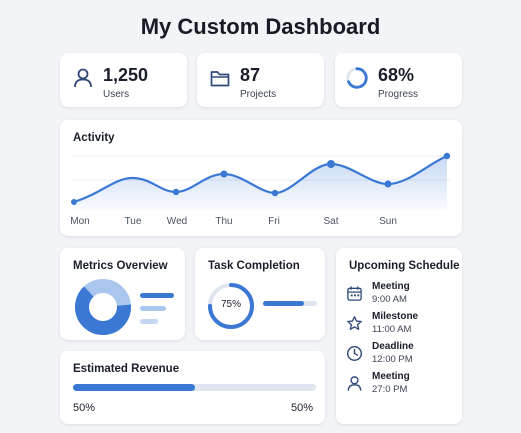 The width and height of the screenshot is (521, 433). I want to click on revenue-title: Estimated Revenue, so click(126, 369).